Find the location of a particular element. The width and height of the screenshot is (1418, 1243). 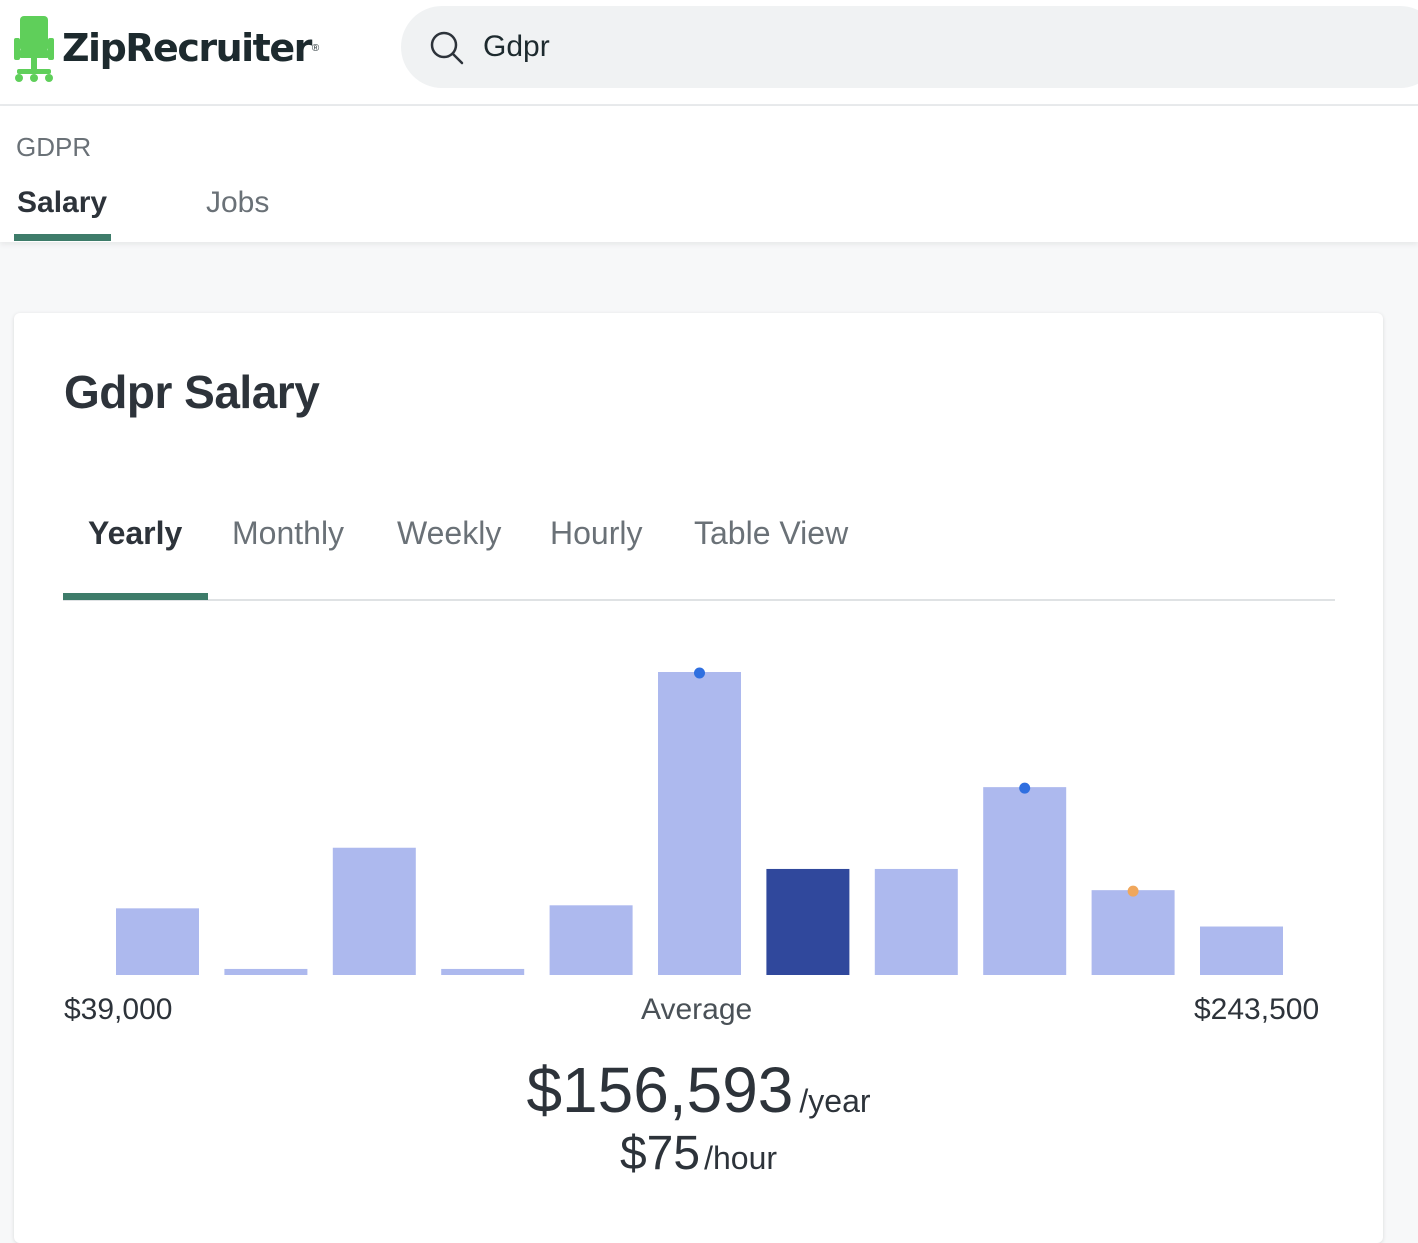

chart-marker-orange is located at coordinates (1133, 891).